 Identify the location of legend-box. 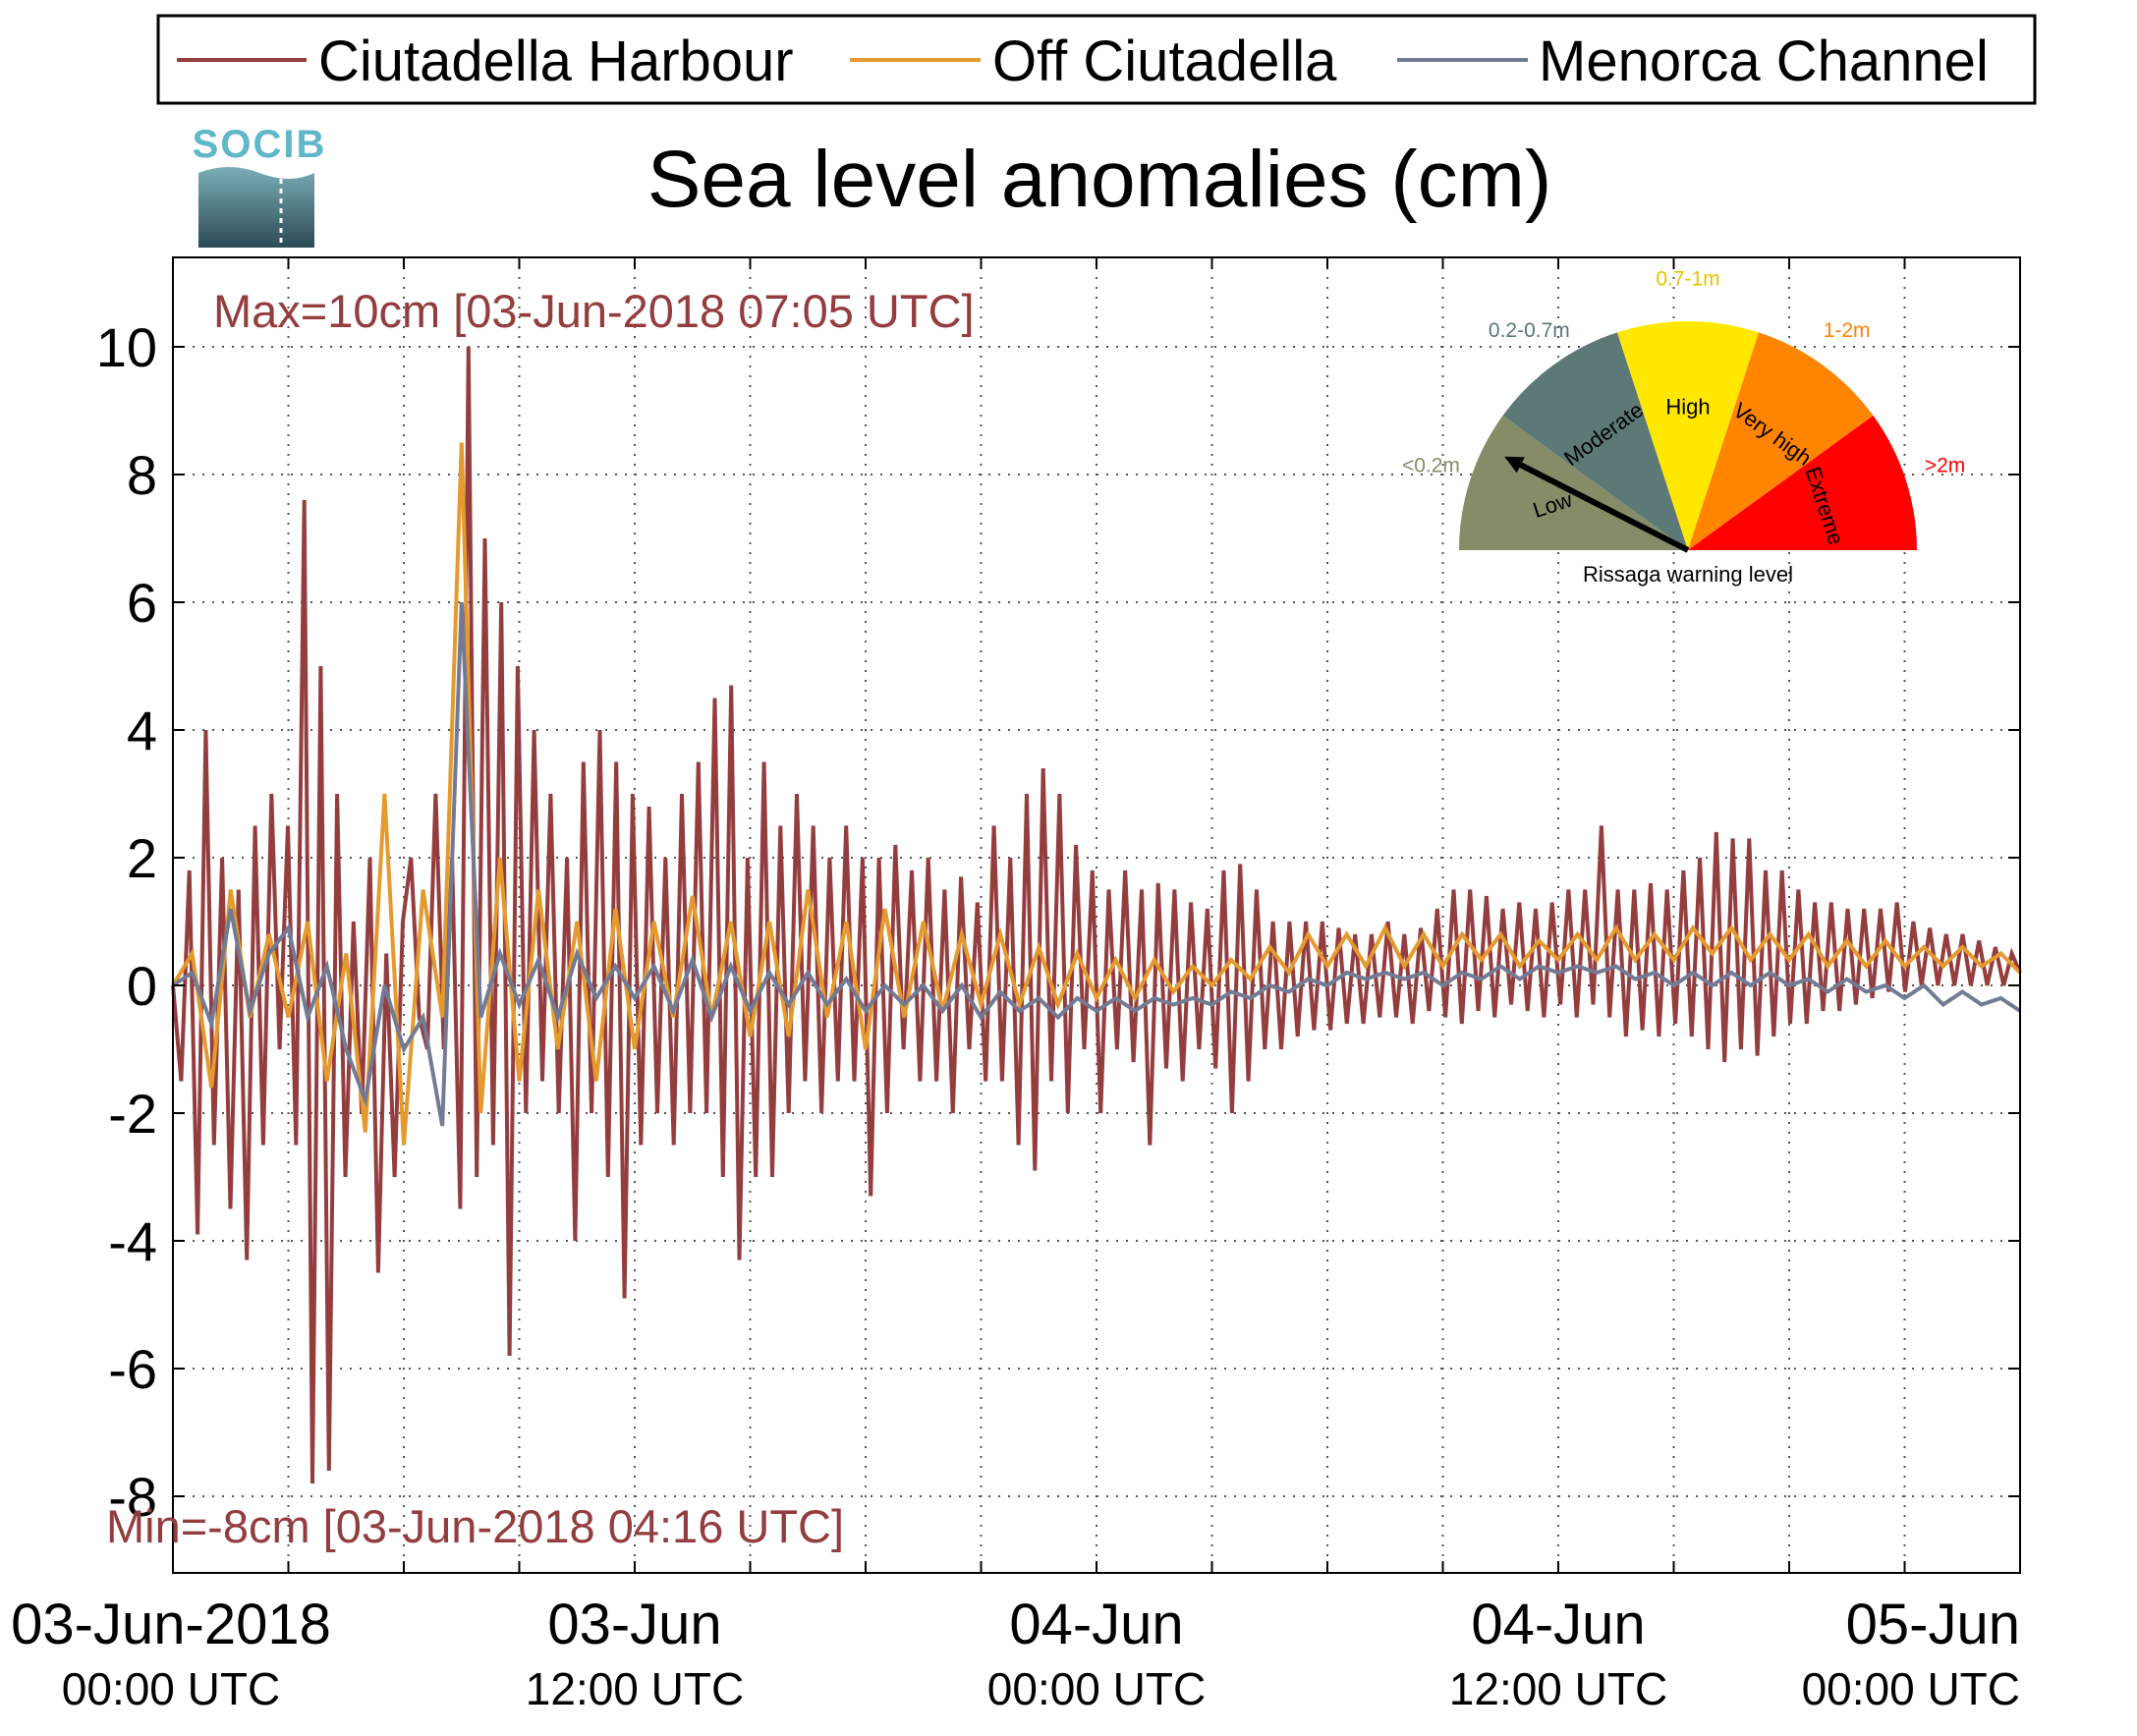
(1096, 59).